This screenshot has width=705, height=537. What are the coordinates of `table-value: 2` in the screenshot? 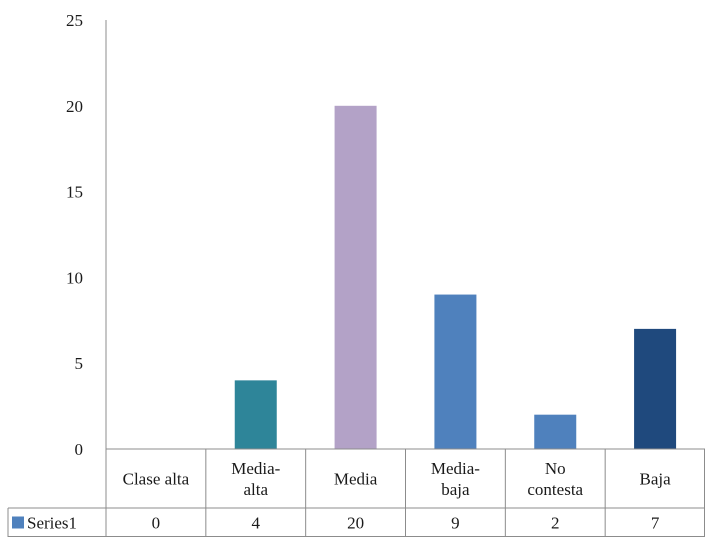 It's located at (555, 523).